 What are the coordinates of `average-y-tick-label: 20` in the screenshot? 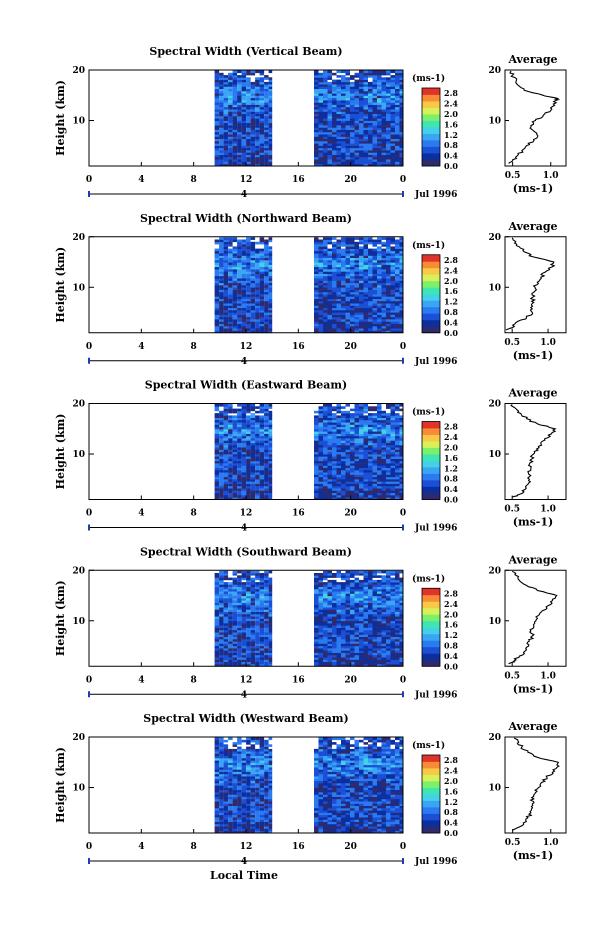 It's located at (494, 405).